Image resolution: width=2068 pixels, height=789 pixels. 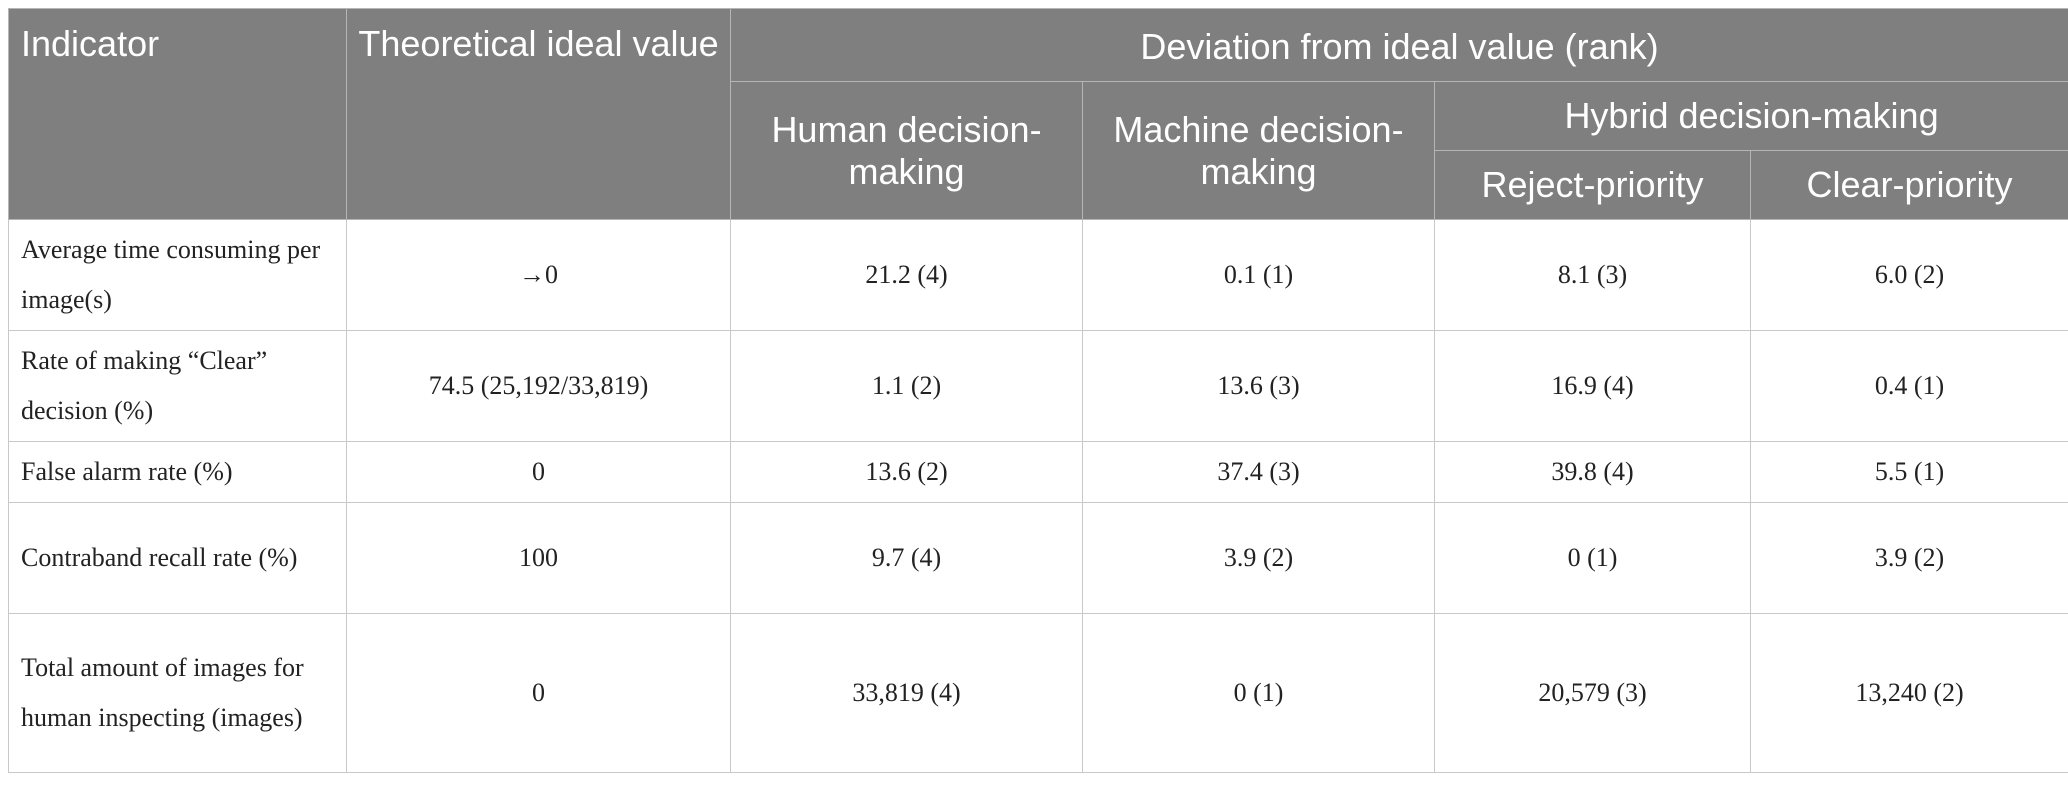 What do you see at coordinates (538, 114) in the screenshot?
I see `header-ideal-value: Theoretical ideal value` at bounding box center [538, 114].